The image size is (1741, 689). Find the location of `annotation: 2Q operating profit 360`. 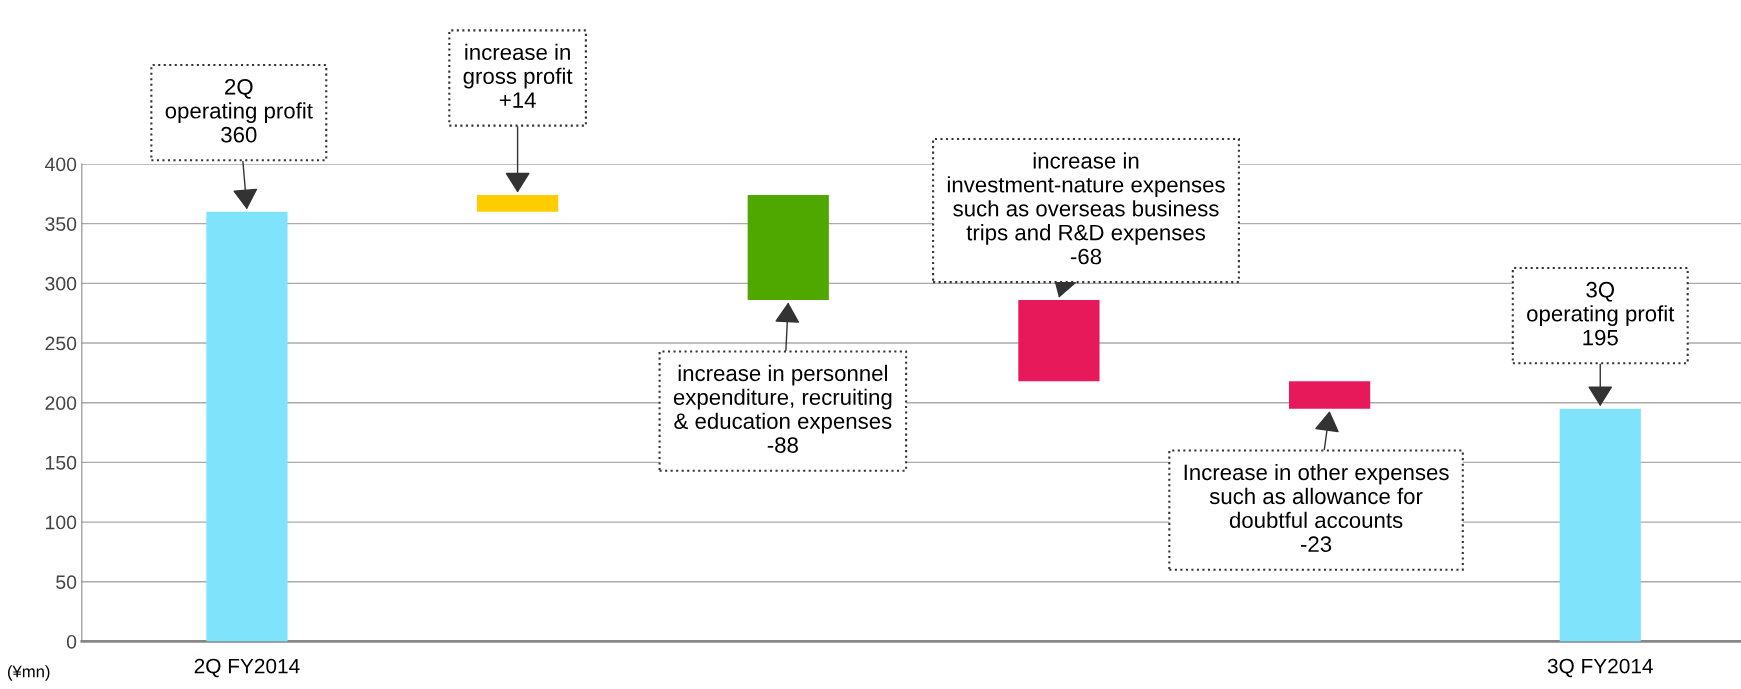

annotation: 2Q operating profit 360 is located at coordinates (239, 110).